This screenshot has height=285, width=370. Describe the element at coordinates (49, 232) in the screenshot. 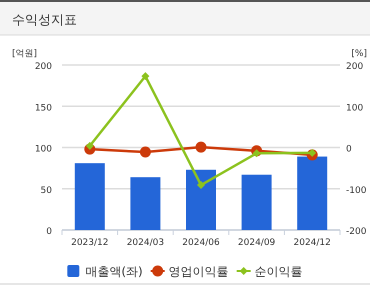

I see `y-tick-label: 0` at that location.